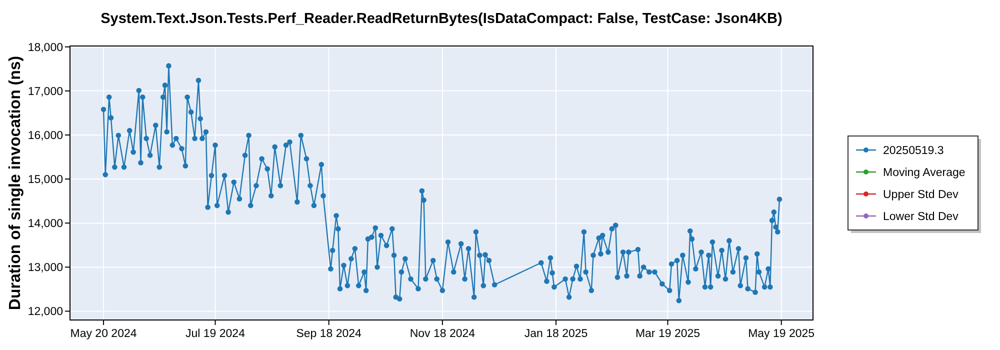 This screenshot has height=350, width=1000. Describe the element at coordinates (921, 217) in the screenshot. I see `legend-label: Lower Std Dev` at that location.